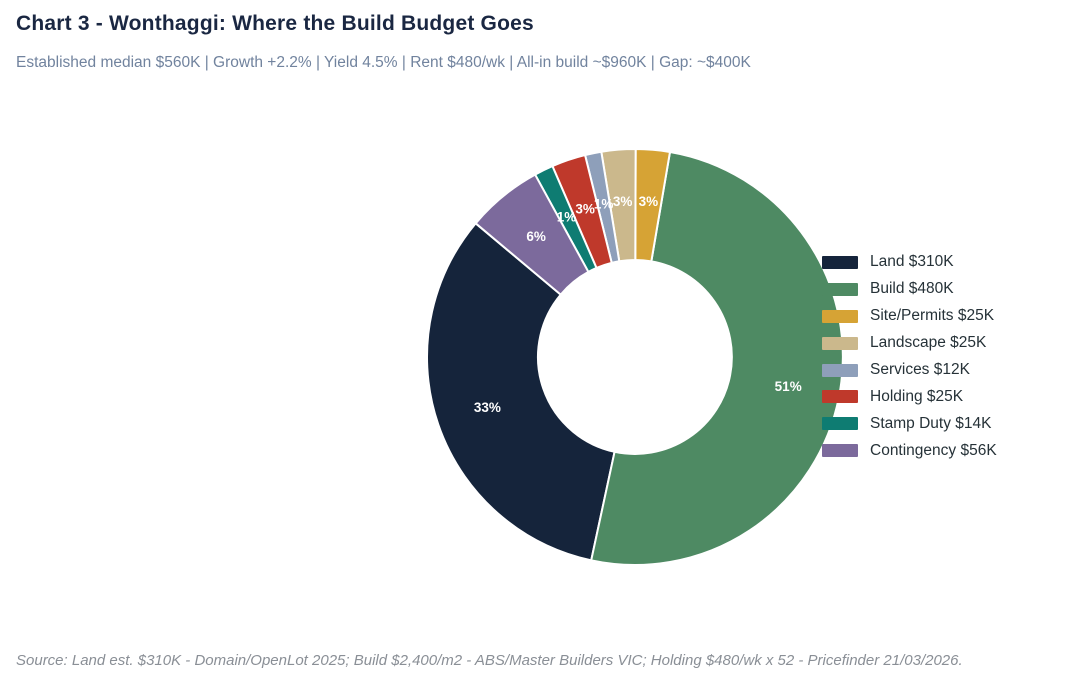 The width and height of the screenshot is (1065, 685). I want to click on legend-item: Stamp Duty $14K, so click(909, 423).